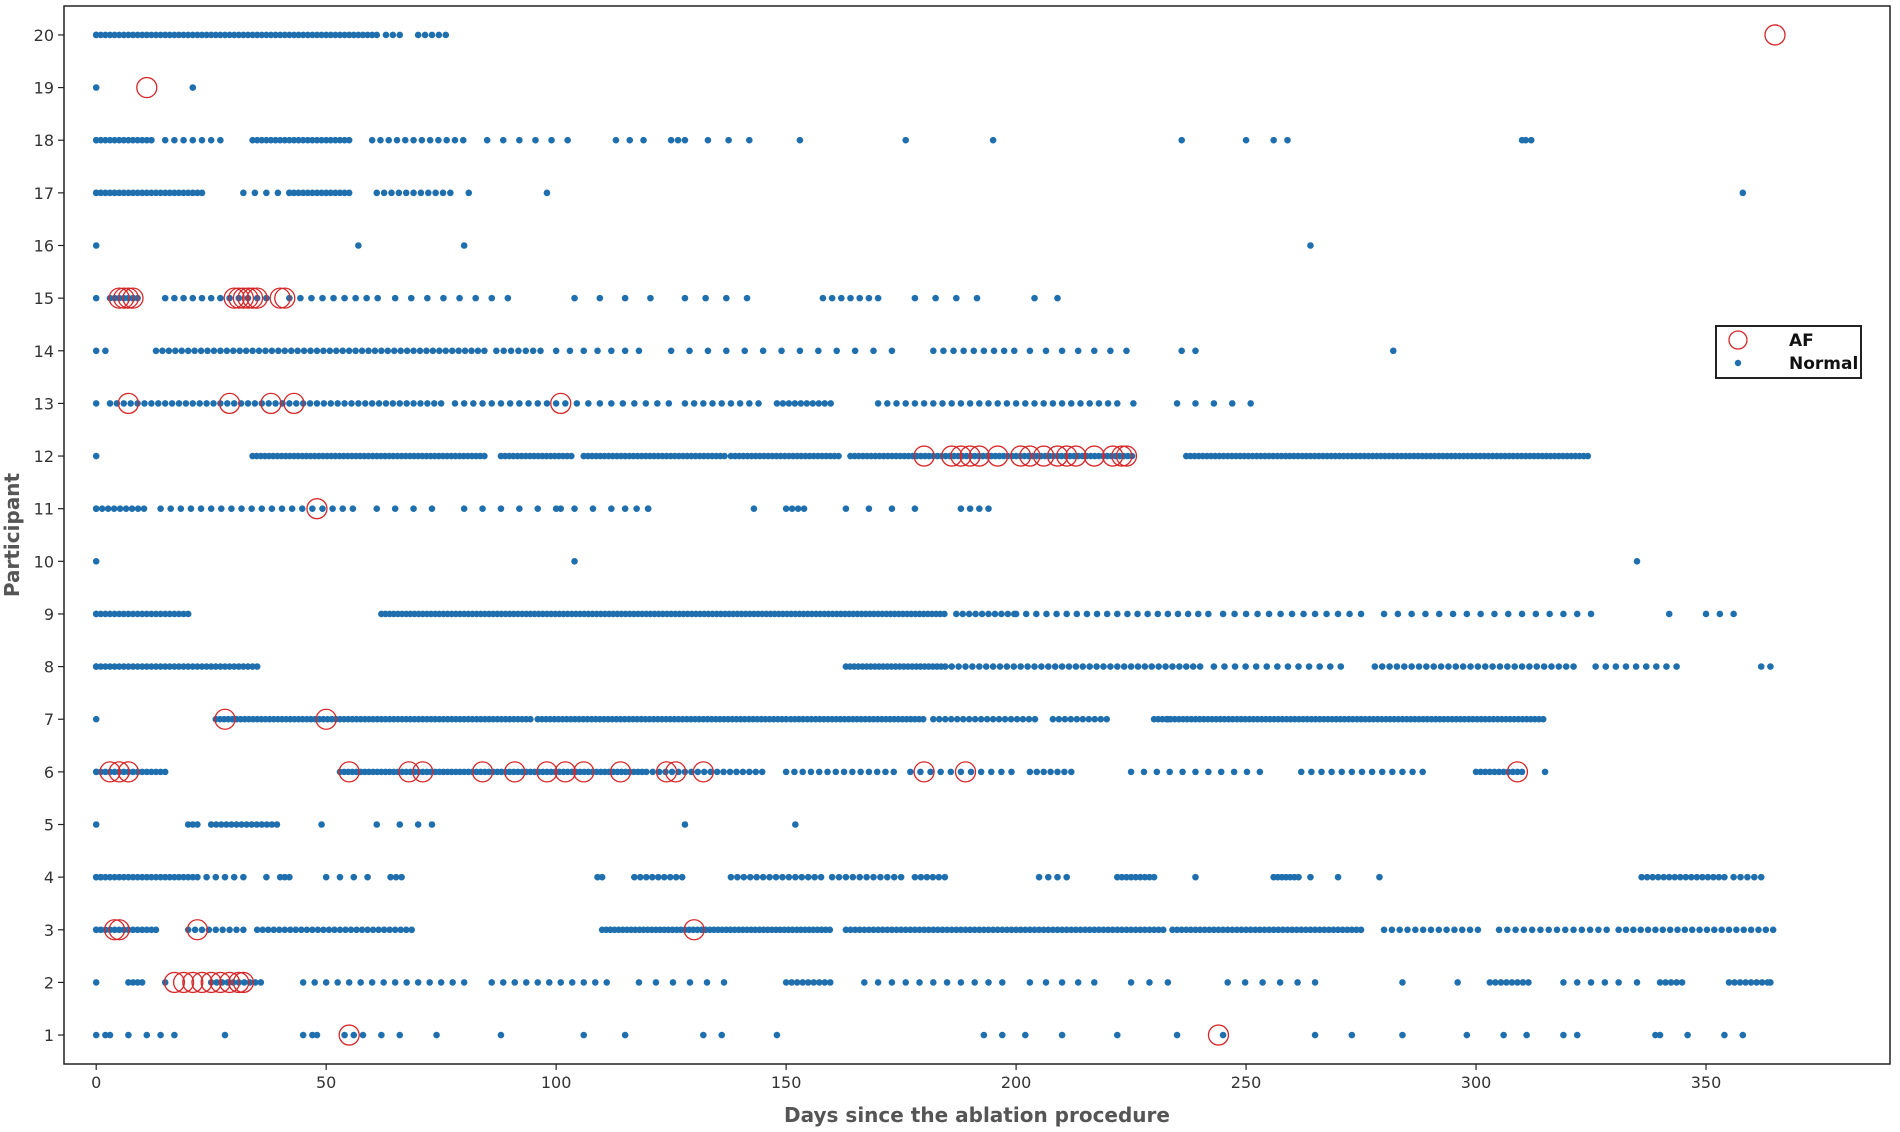  Describe the element at coordinates (786, 1082) in the screenshot. I see `x-tick-label: 150` at that location.